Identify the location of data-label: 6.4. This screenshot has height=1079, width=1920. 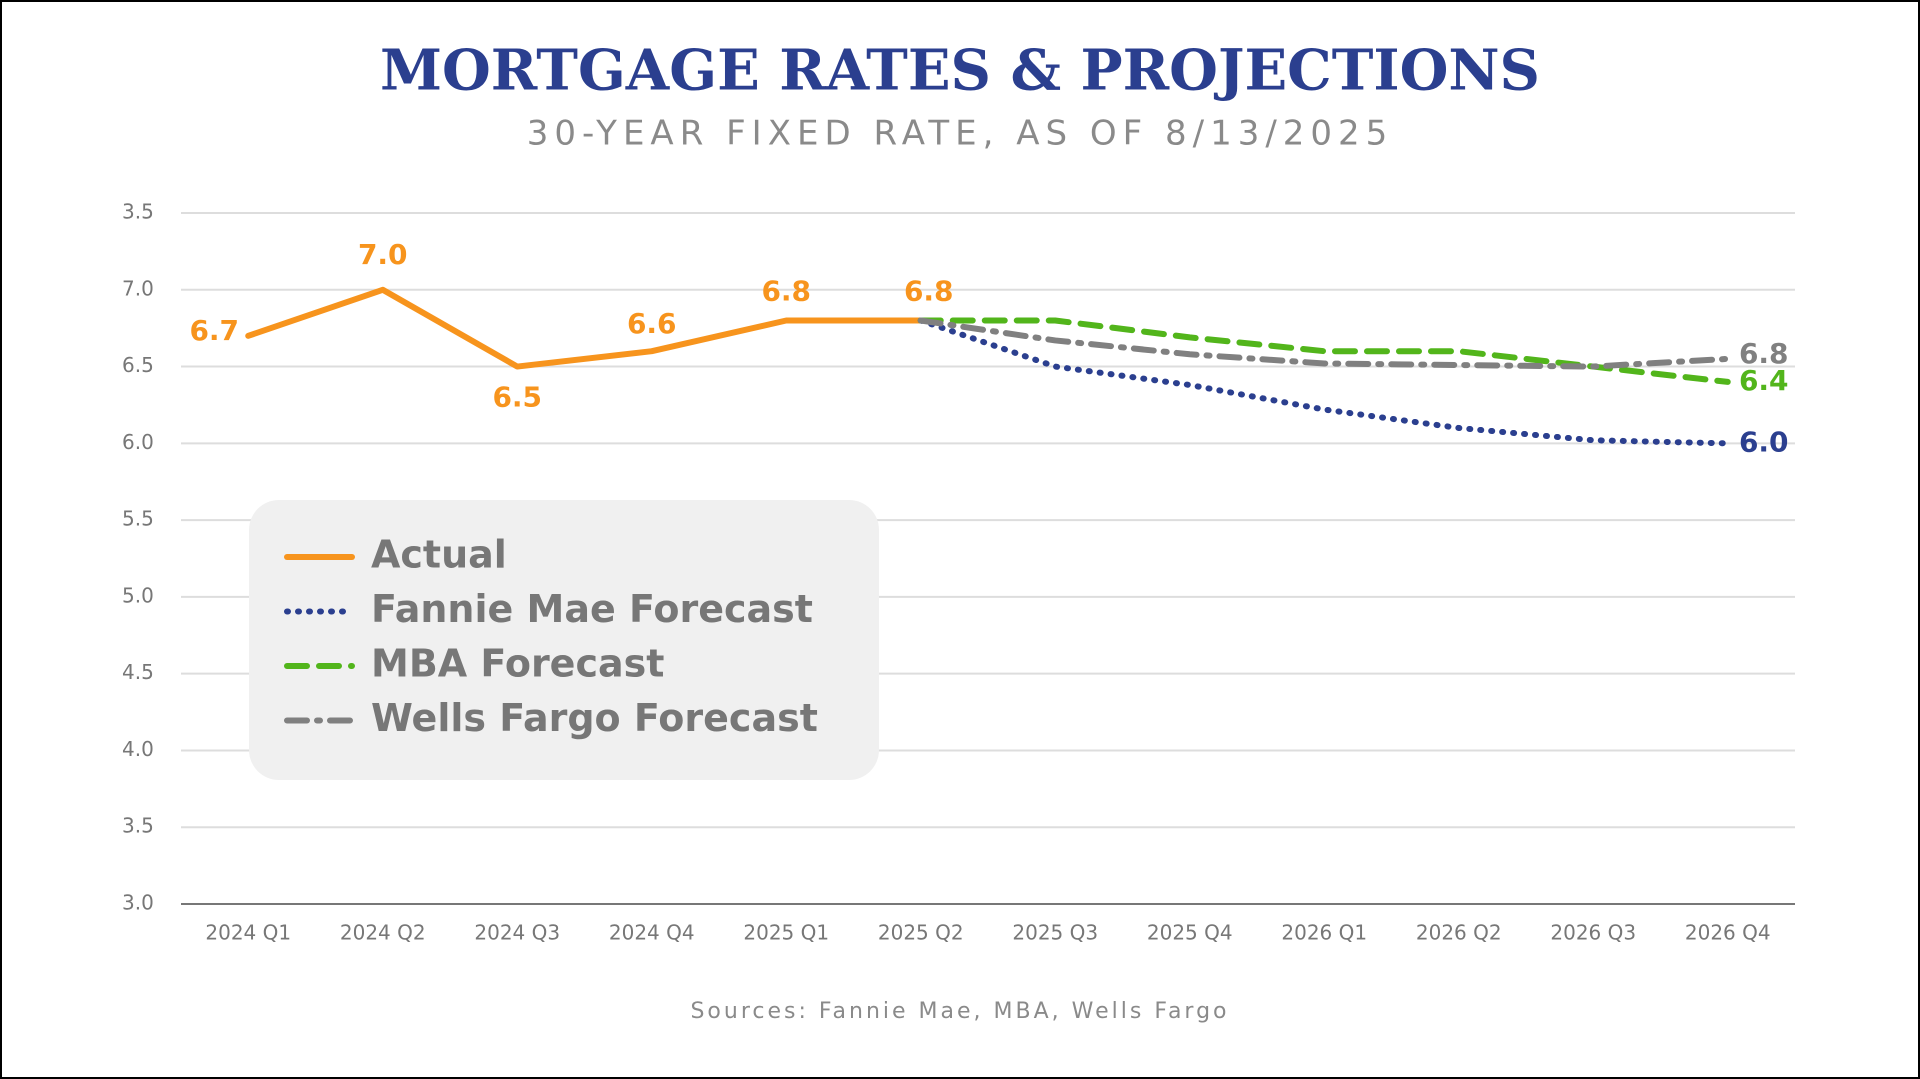
(1764, 380).